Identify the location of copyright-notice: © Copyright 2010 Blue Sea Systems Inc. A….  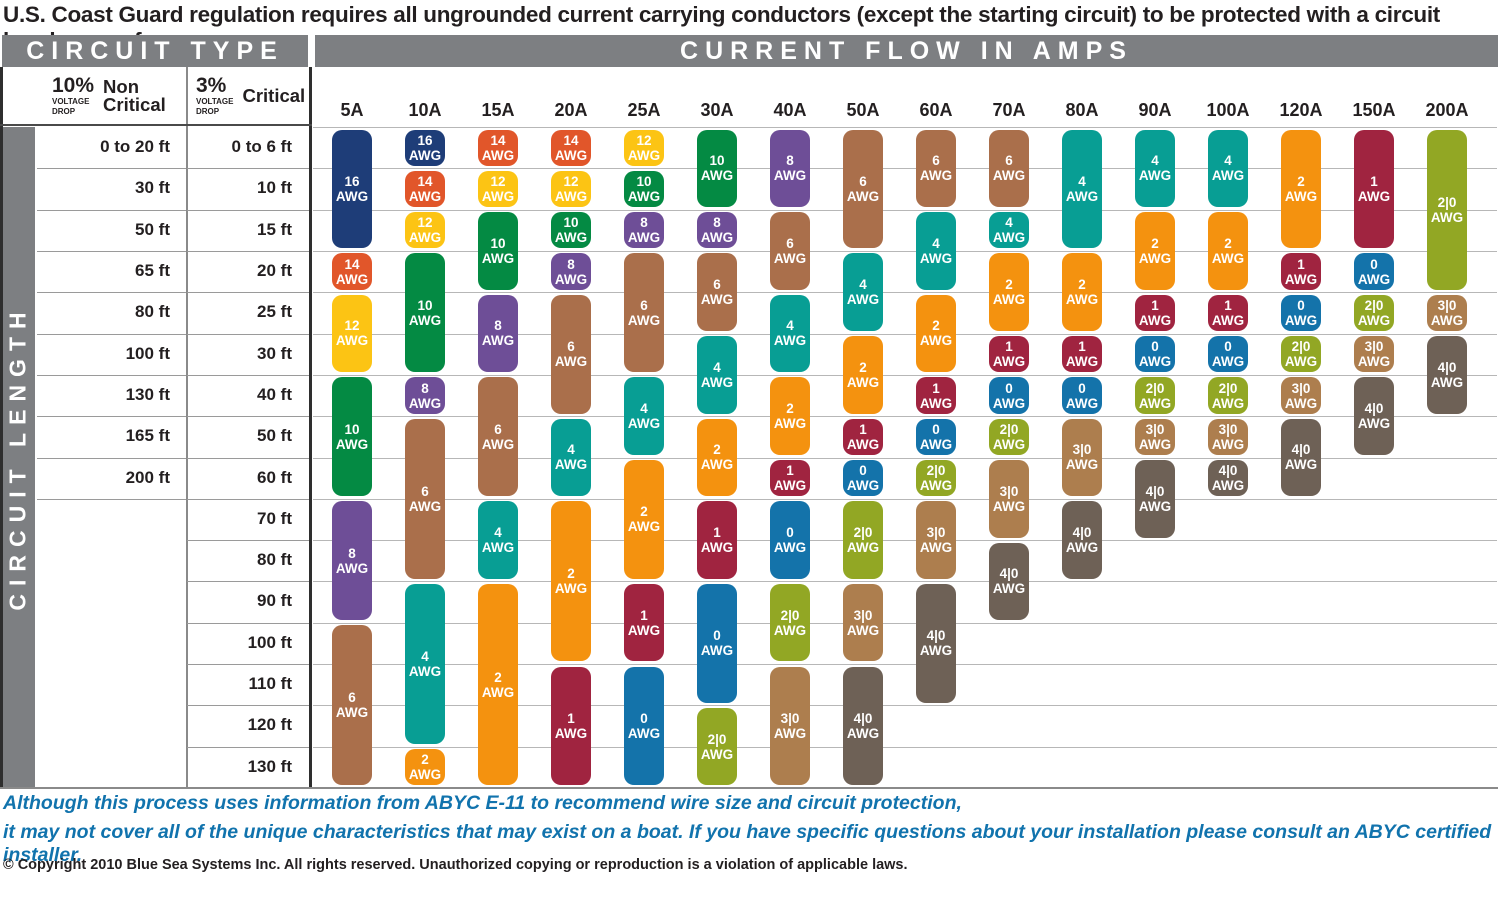
(455, 865).